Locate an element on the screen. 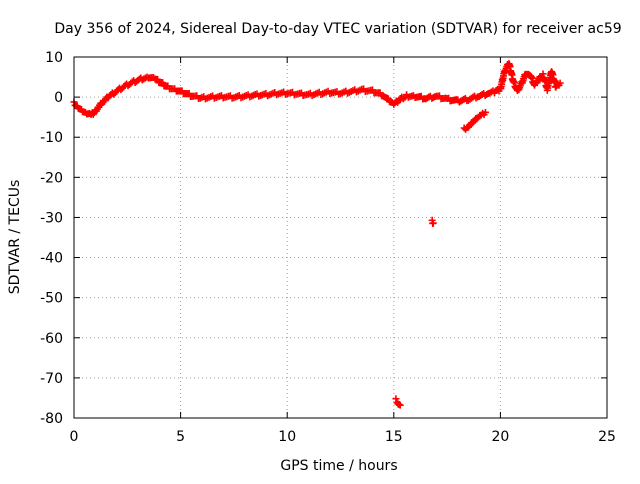  y-tick-label: -60 is located at coordinates (51, 339).